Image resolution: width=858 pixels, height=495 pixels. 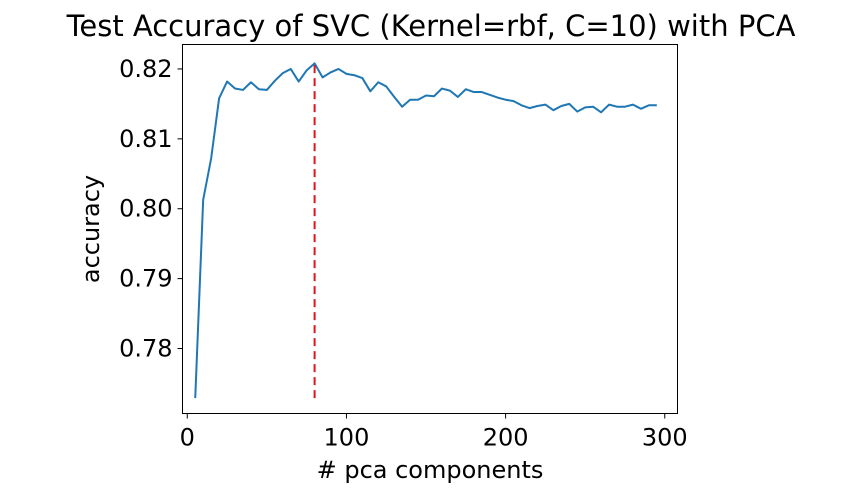 I want to click on x-tick-label: 300, so click(x=665, y=438).